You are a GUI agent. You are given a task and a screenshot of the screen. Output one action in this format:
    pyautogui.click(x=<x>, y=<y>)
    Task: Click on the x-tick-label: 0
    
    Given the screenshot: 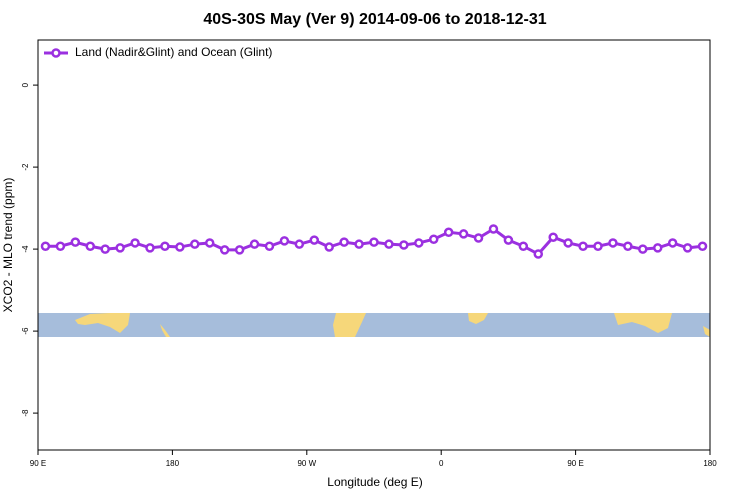 What is the action you would take?
    pyautogui.click(x=441, y=463)
    